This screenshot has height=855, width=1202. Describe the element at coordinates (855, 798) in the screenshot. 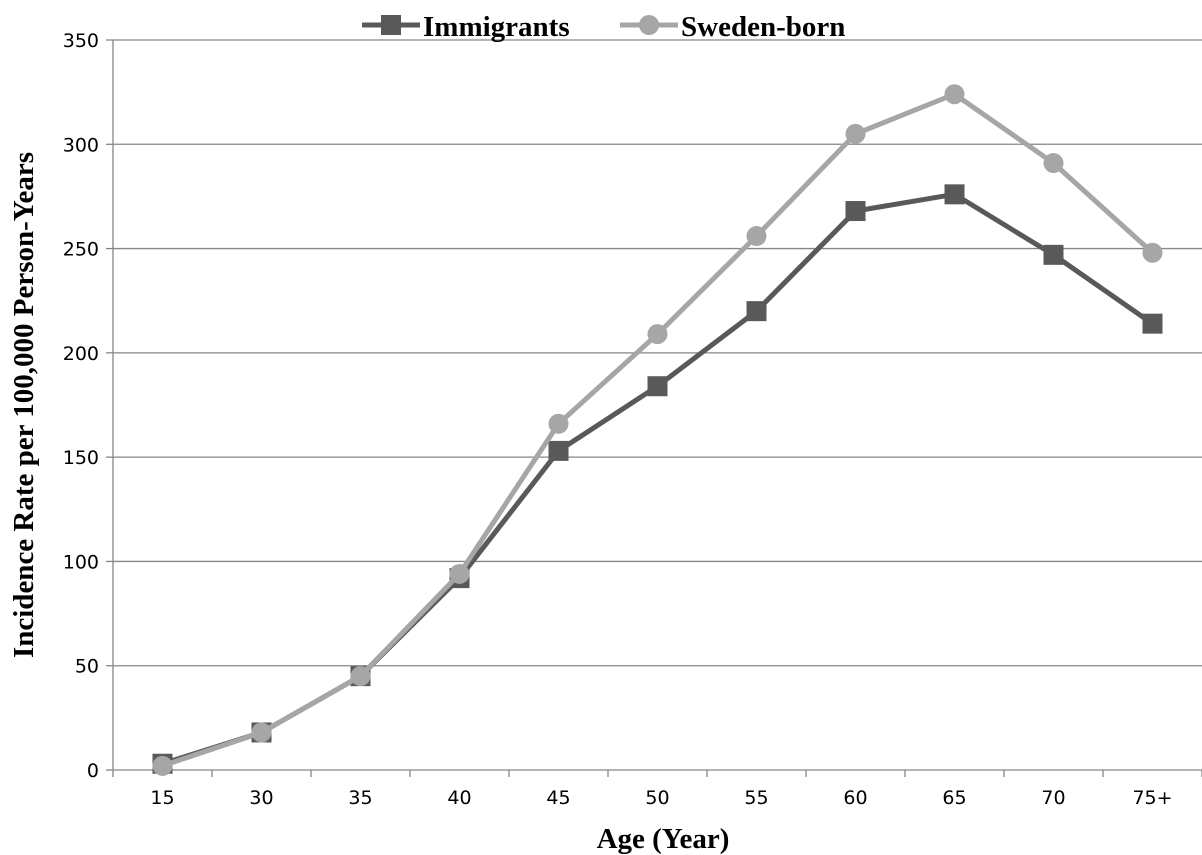

I see `x-tick-label-60: 60` at that location.